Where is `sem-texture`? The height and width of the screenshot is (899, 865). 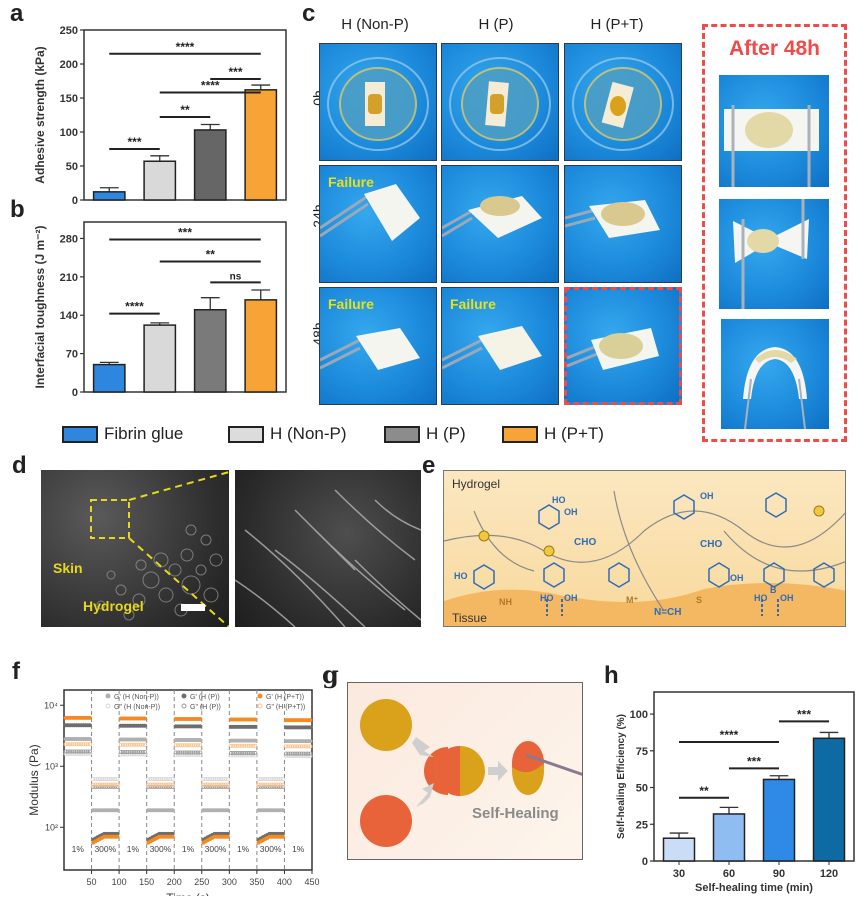 sem-texture is located at coordinates (159, 549).